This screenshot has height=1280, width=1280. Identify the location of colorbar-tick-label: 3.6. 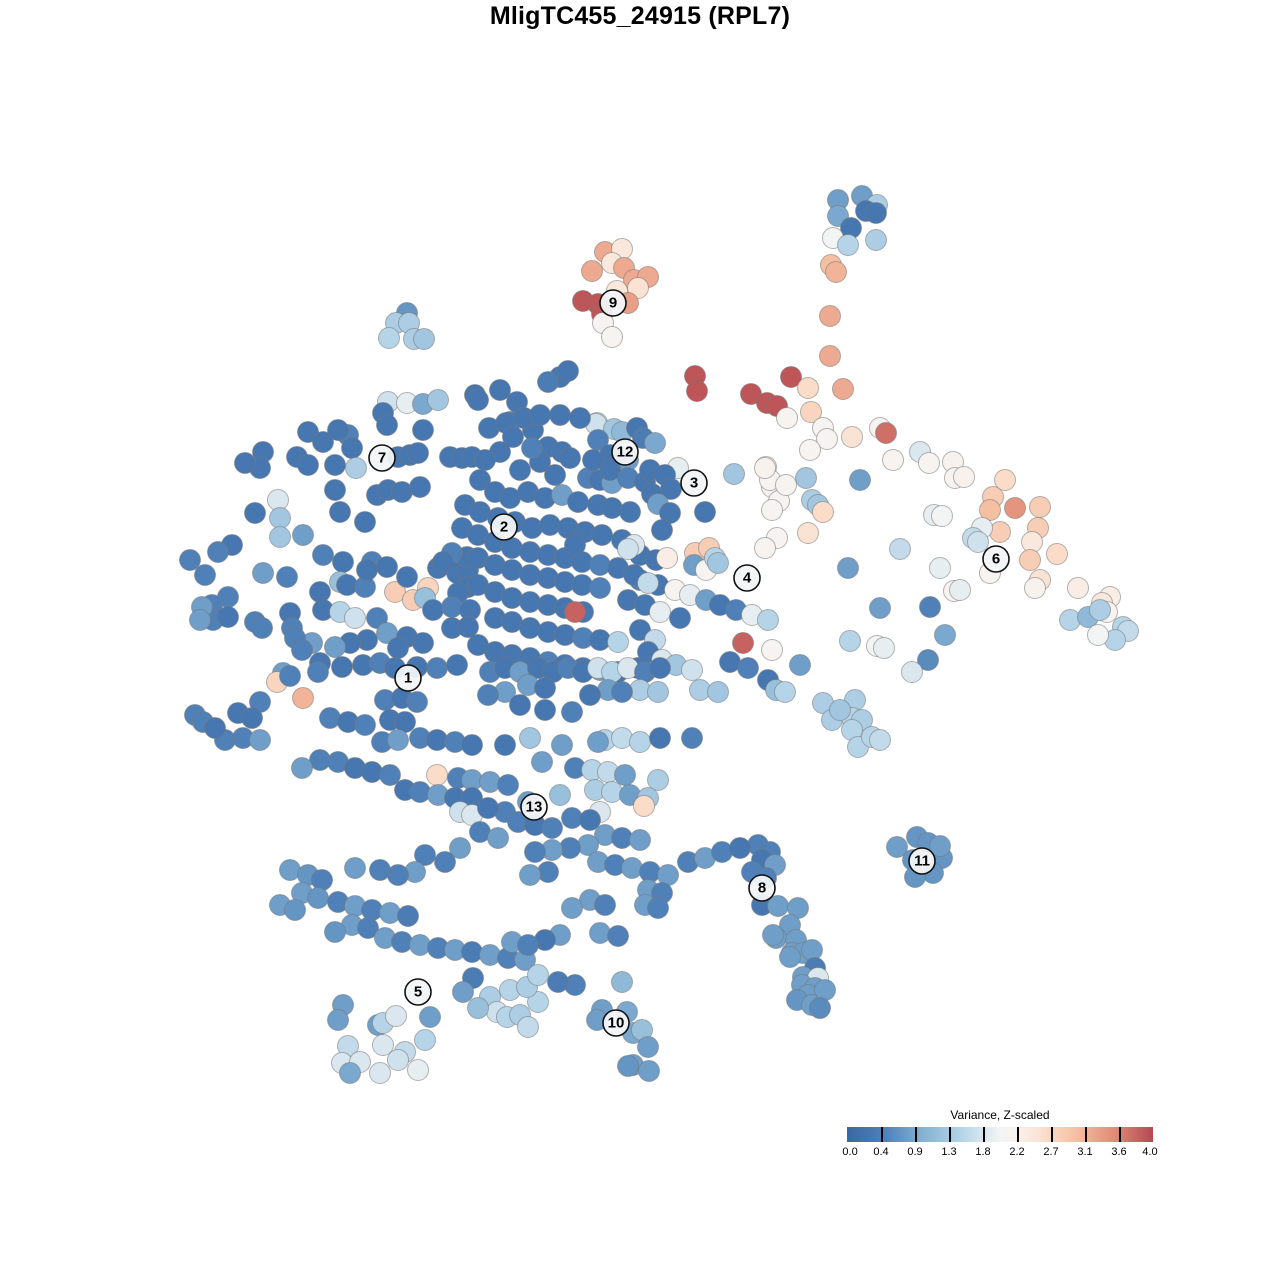
(1119, 1152).